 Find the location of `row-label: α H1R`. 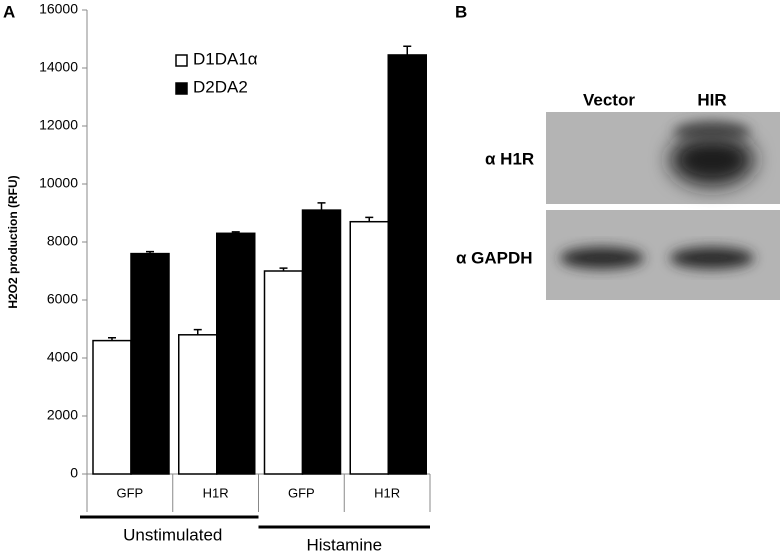

row-label: α H1R is located at coordinates (509, 158).